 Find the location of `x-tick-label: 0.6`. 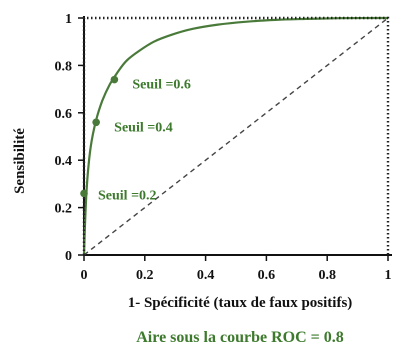

x-tick-label: 0.6 is located at coordinates (267, 275).